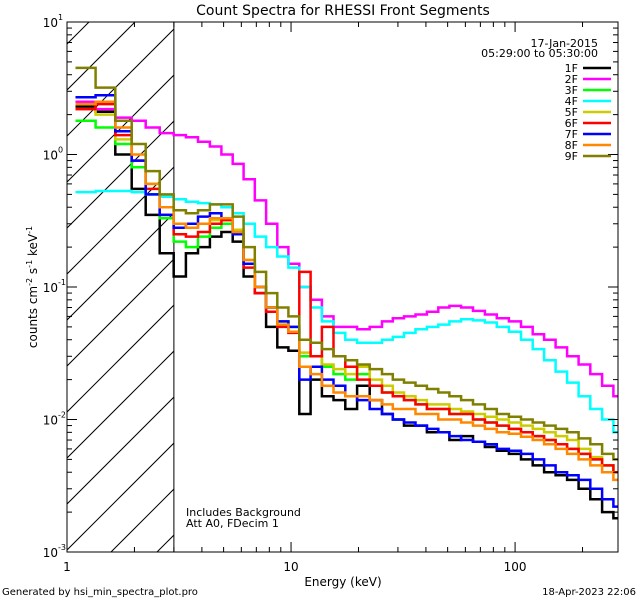 Image resolution: width=640 pixels, height=600 pixels. I want to click on x-tick-label-10: 10, so click(290, 567).